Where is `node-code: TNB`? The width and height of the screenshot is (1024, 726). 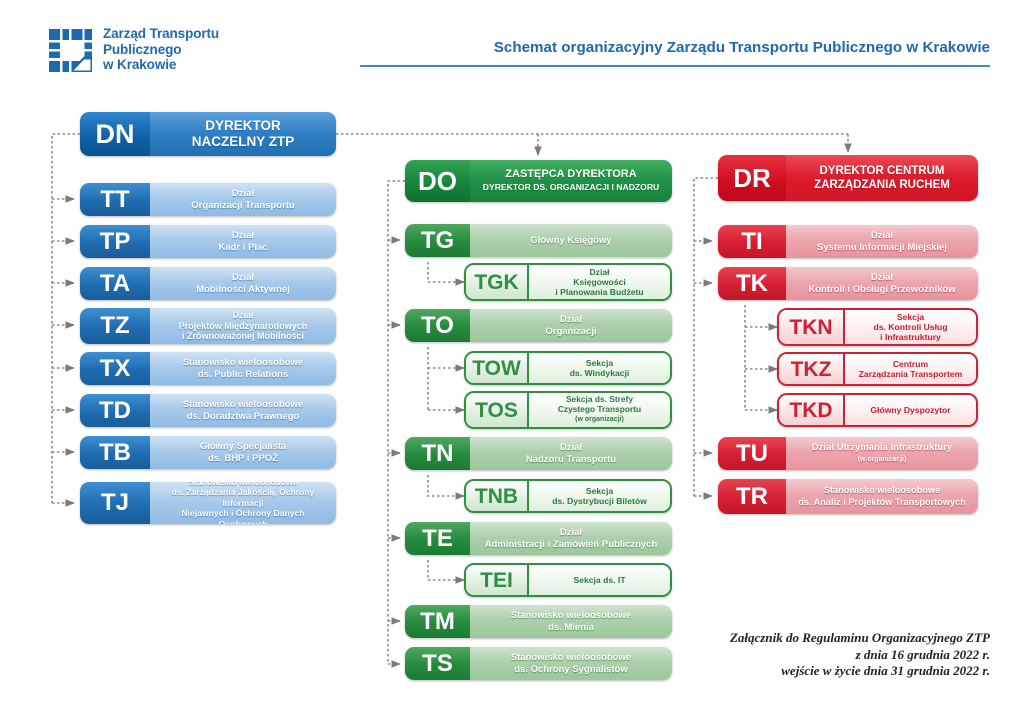 node-code: TNB is located at coordinates (497, 496).